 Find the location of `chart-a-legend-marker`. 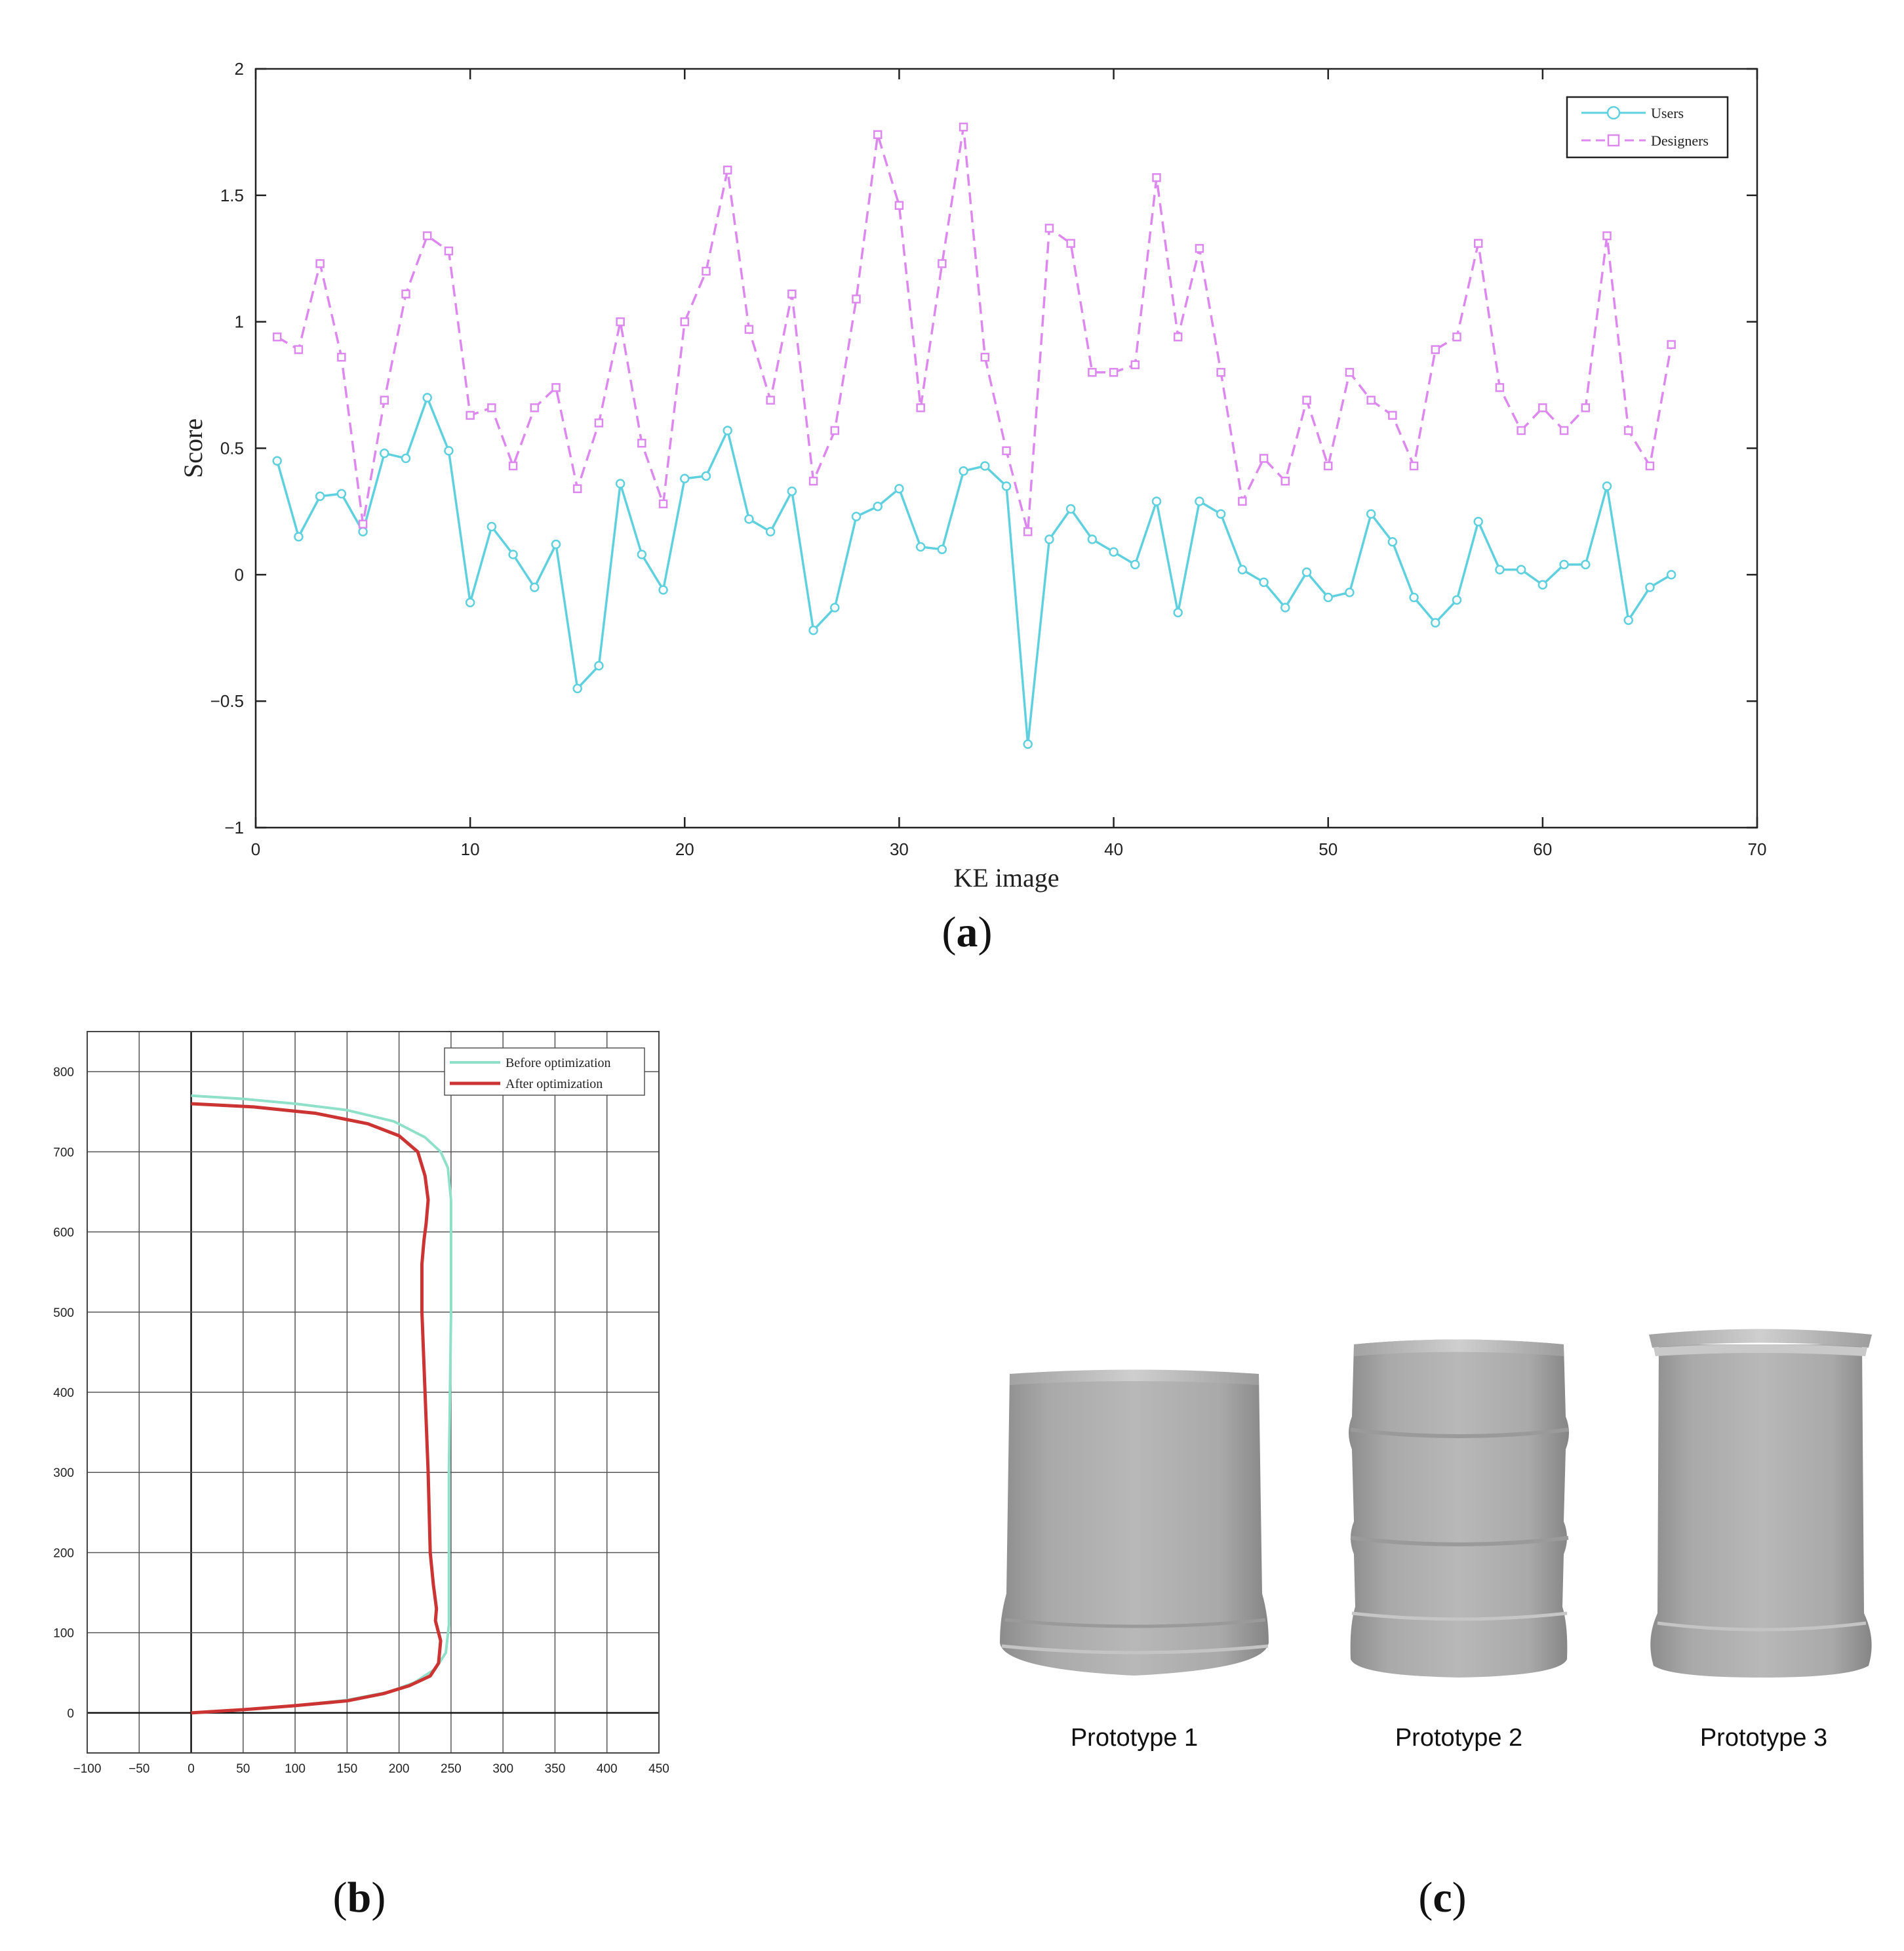

chart-a-legend-marker is located at coordinates (1613, 113).